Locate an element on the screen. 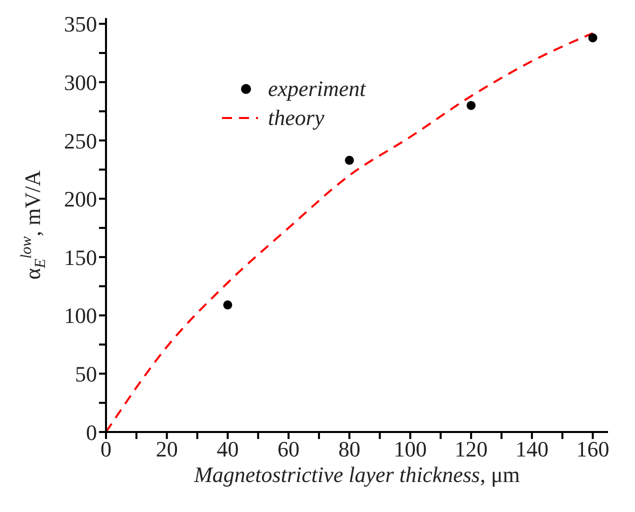 This screenshot has height=512, width=635. x-tick-label: 60 is located at coordinates (289, 449).